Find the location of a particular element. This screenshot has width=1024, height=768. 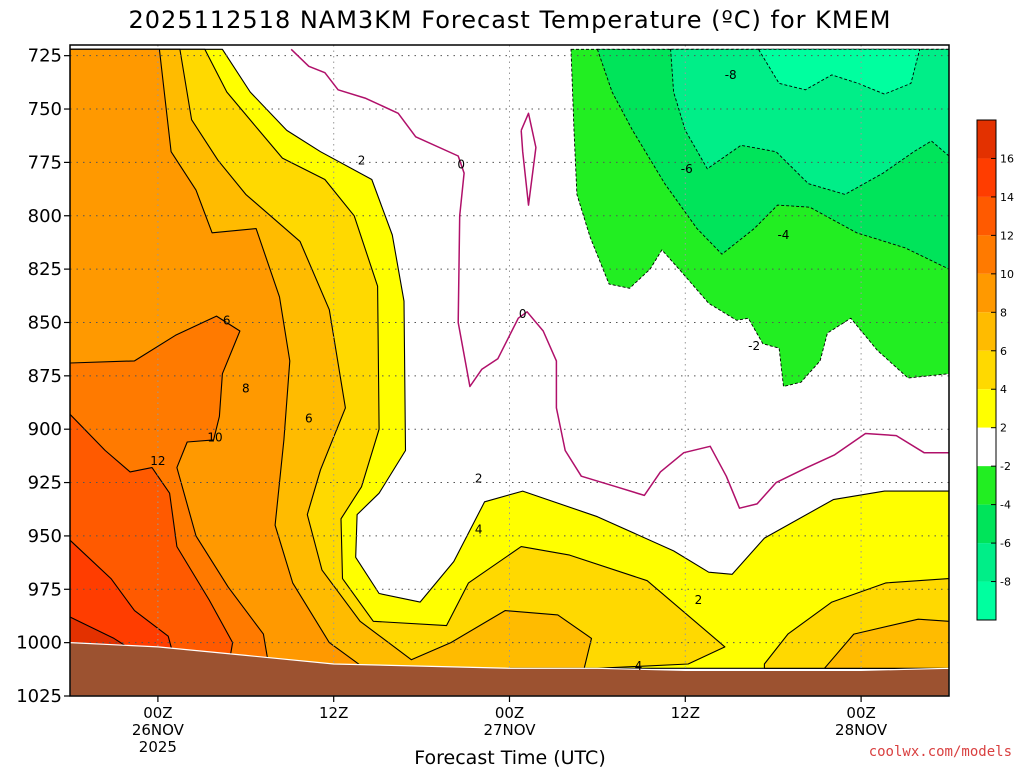

y-tick-label: 1000 is located at coordinates (39, 643).